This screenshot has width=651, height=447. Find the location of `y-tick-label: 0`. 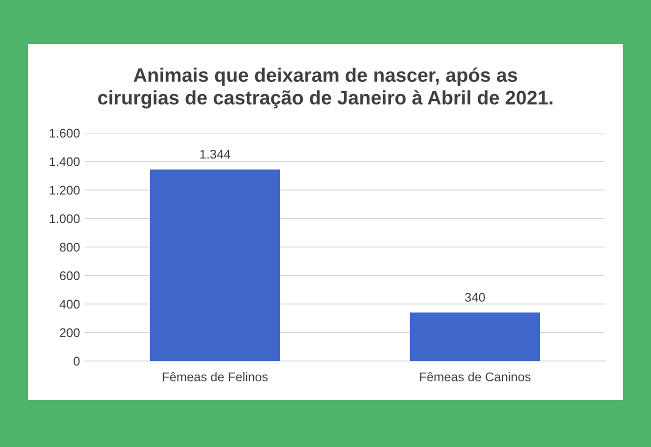

y-tick-label: 0 is located at coordinates (77, 361).